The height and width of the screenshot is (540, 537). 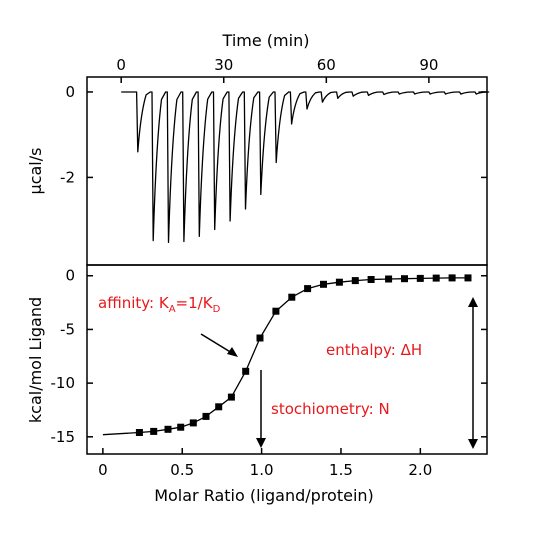 I want to click on enthalpy-tick-label: -5, so click(x=67, y=329).